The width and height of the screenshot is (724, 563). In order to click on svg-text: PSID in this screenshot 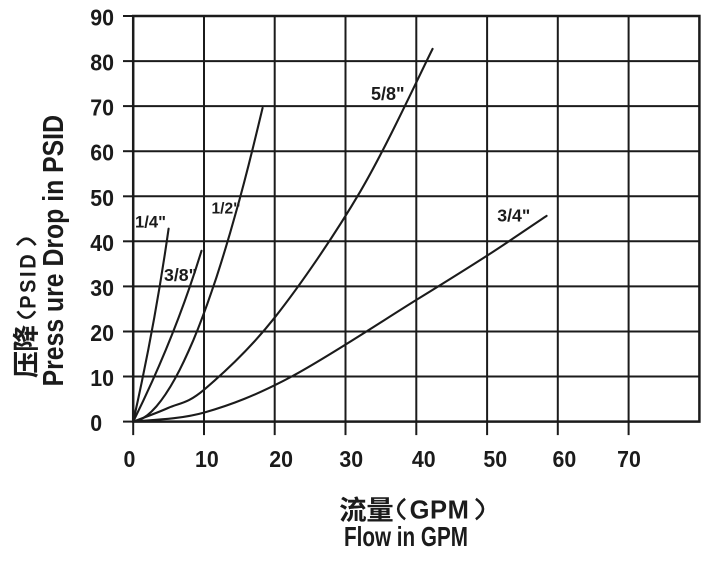, I will do `click(28, 280)`.